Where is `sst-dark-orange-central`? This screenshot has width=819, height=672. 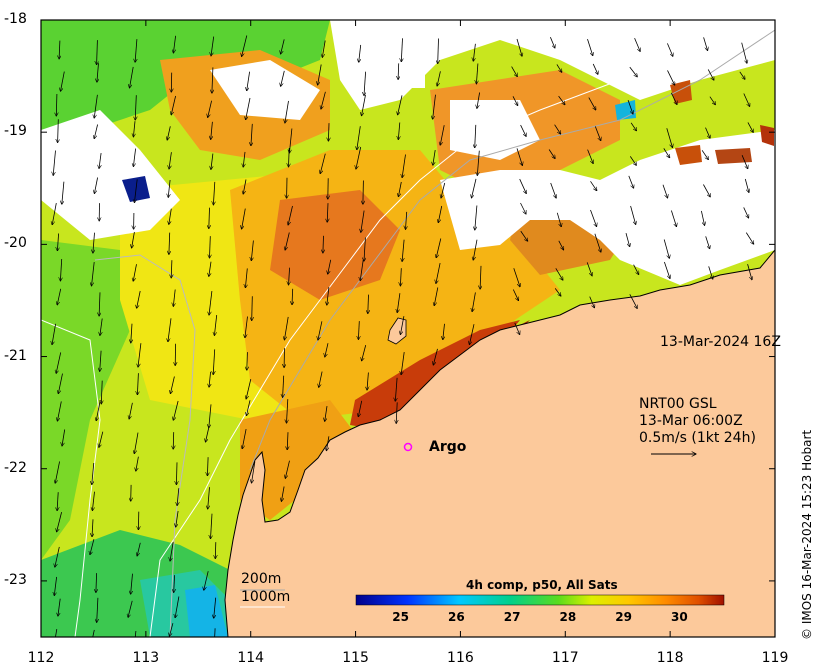 sst-dark-orange-central is located at coordinates (335, 245).